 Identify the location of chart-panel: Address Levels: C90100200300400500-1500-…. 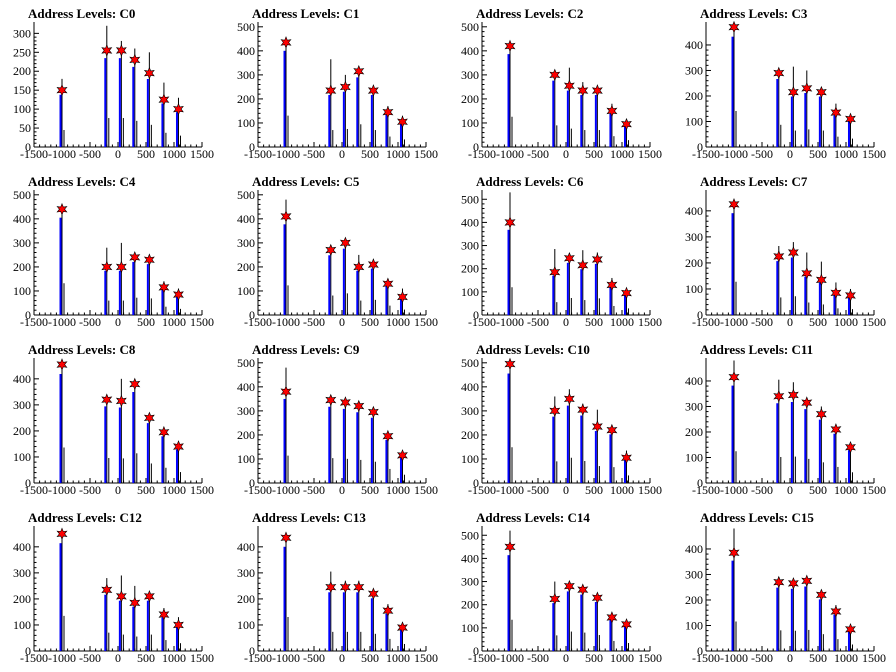
(337, 419).